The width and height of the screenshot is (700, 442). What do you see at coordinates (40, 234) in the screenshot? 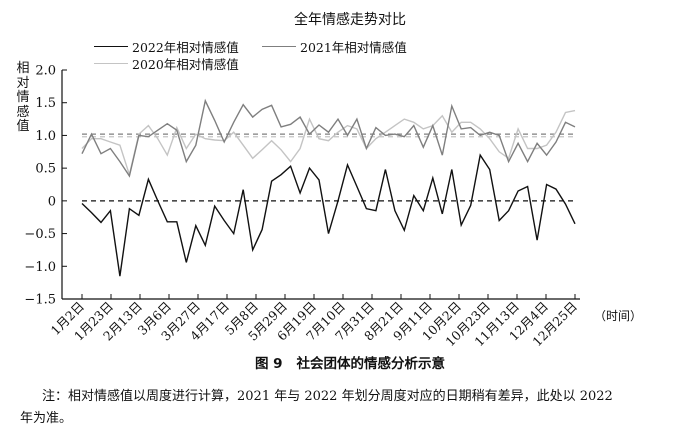
I see `y-tick-label: −0.5` at bounding box center [40, 234].